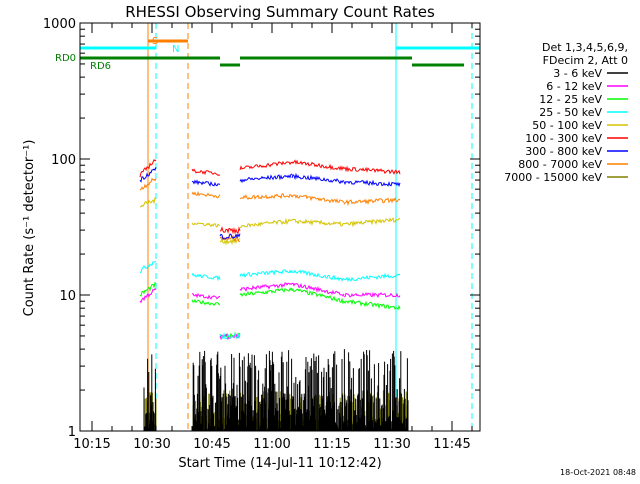 The height and width of the screenshot is (484, 640). What do you see at coordinates (59, 24) in the screenshot?
I see `y-tick-label: 1000` at bounding box center [59, 24].